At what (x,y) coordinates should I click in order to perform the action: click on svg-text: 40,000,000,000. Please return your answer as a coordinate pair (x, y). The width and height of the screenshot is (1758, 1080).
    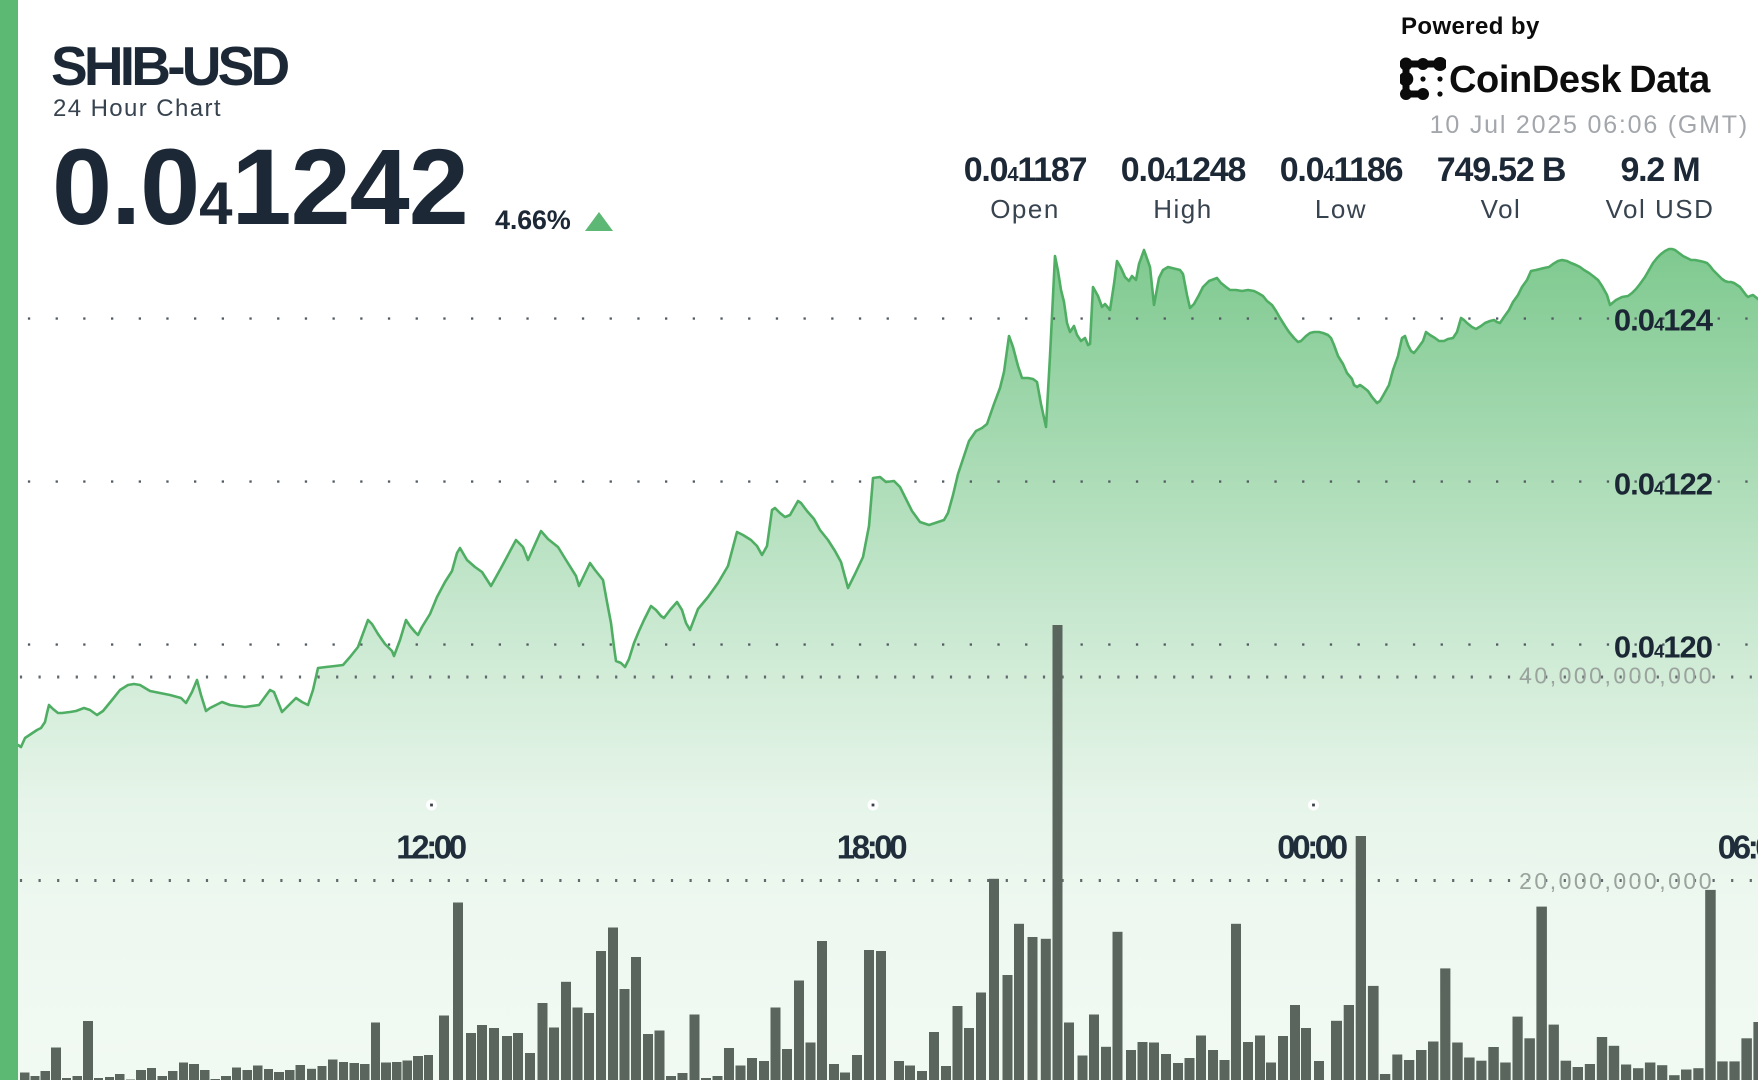
    Looking at the image, I should click on (1616, 676).